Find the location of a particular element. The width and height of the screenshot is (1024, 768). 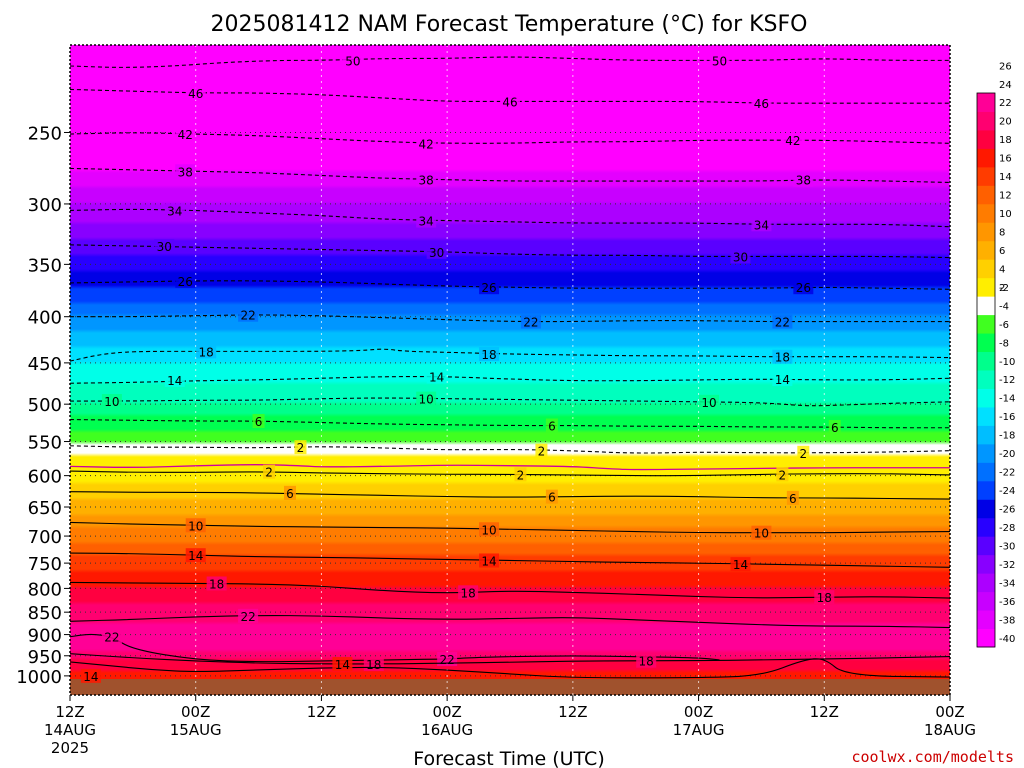

colorbar-label: -14 is located at coordinates (1007, 399).